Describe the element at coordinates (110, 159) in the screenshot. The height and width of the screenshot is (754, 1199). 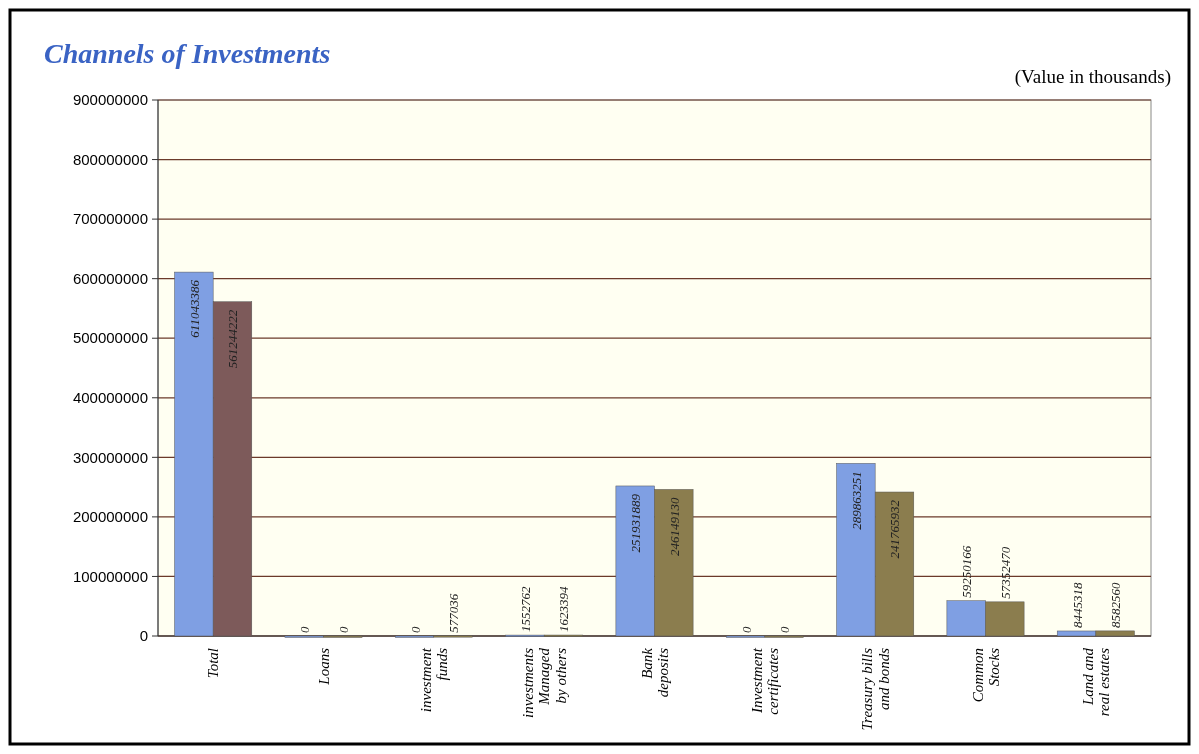
I see `y-tick-label: 800000000` at that location.